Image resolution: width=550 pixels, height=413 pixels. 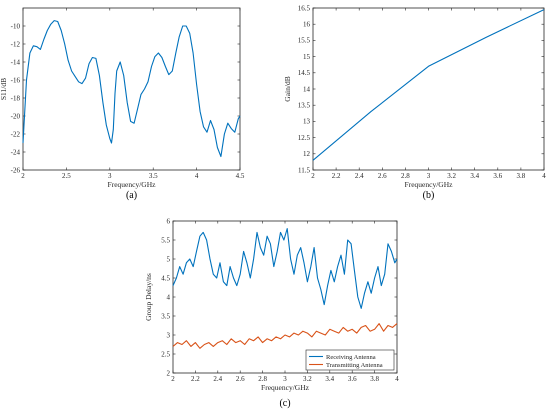 What do you see at coordinates (169, 221) in the screenshot?
I see `y-tick-label: 6` at bounding box center [169, 221].